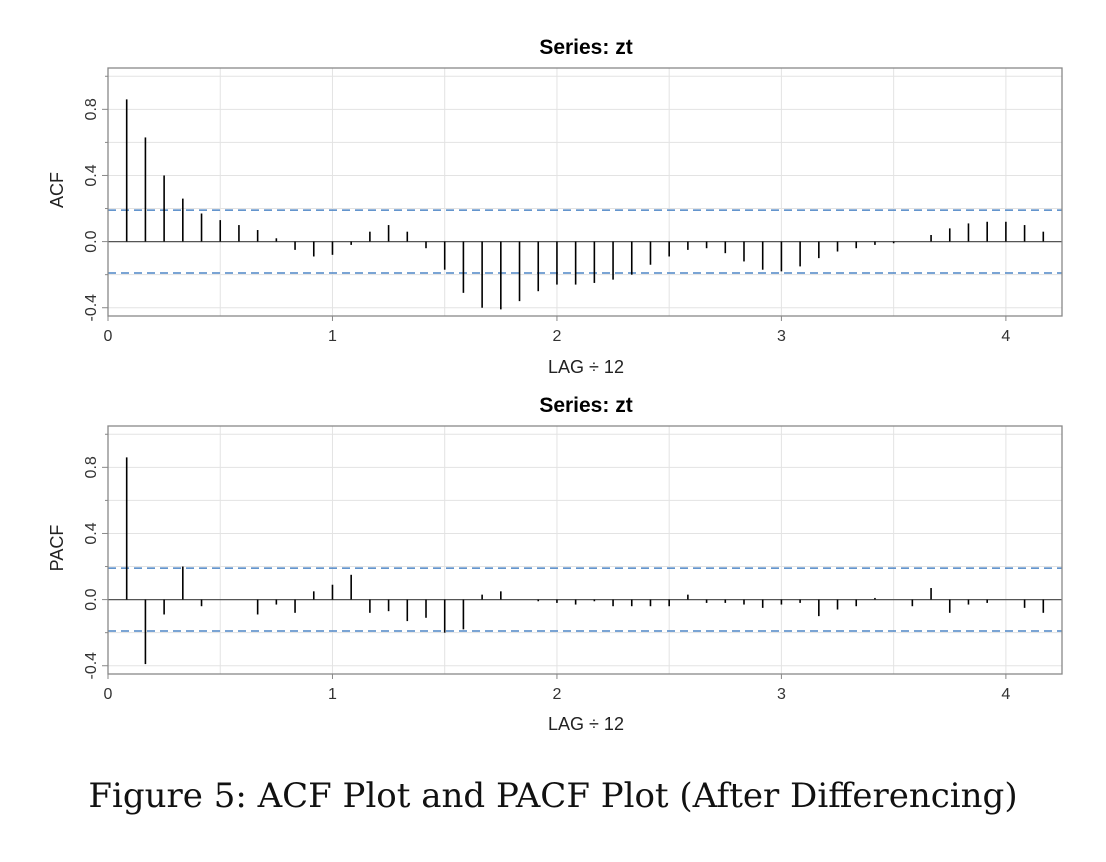 The width and height of the screenshot is (1106, 862). What do you see at coordinates (91, 109) in the screenshot?
I see `acf-y-tick-label: 0.8` at bounding box center [91, 109].